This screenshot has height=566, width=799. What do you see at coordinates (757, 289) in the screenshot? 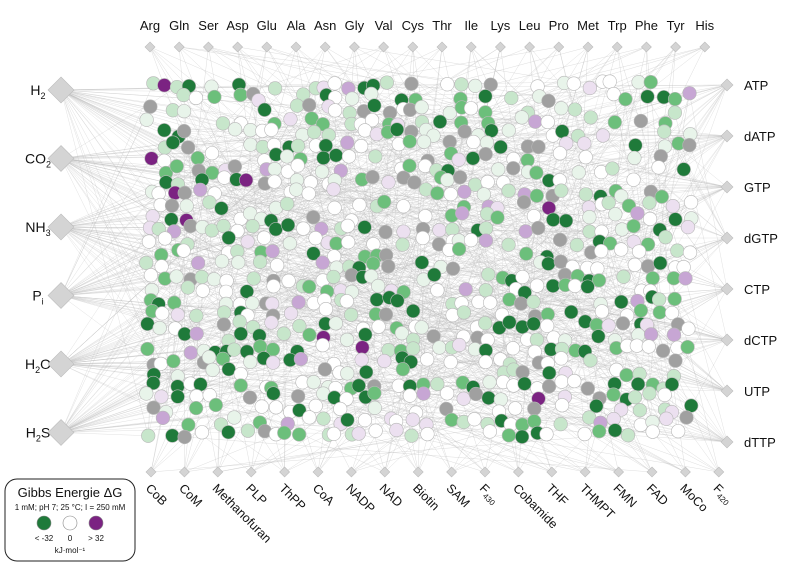
I see `nucleotide-label: CTP` at bounding box center [757, 289].